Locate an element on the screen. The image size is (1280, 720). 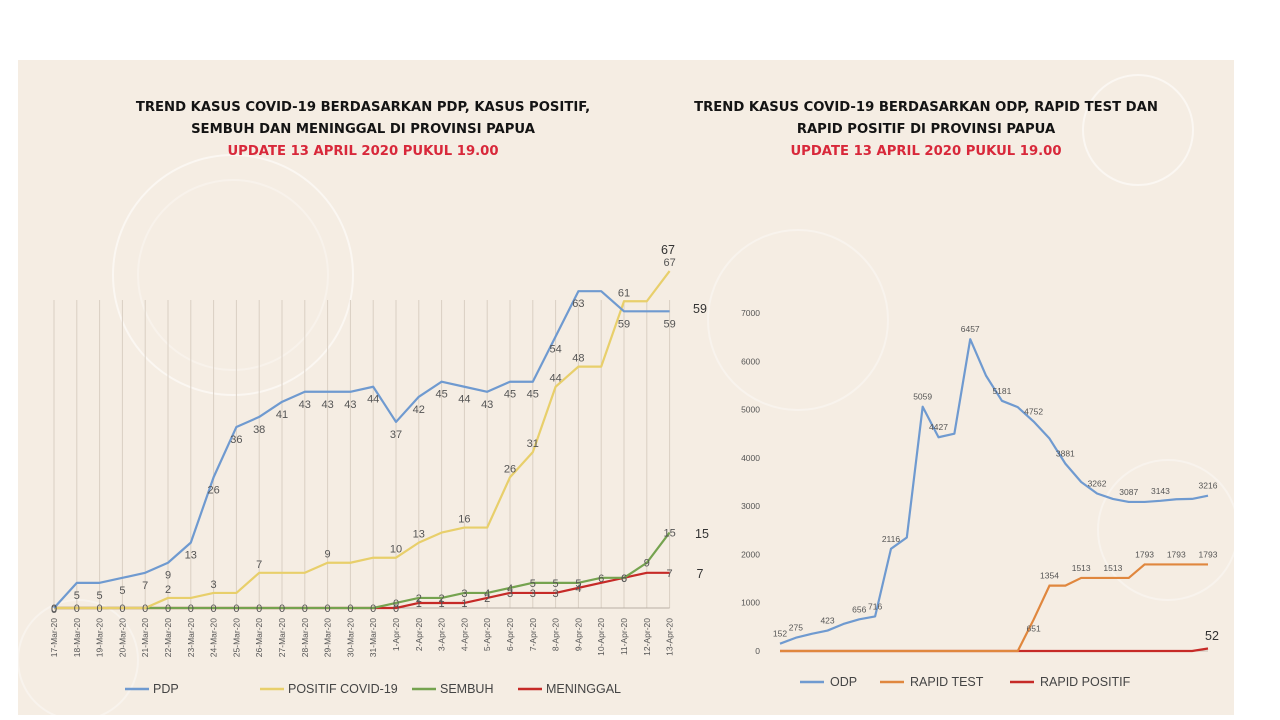
x-tick-label-6-Apr-20: 6-Apr-20 is located at coordinates (510, 634).